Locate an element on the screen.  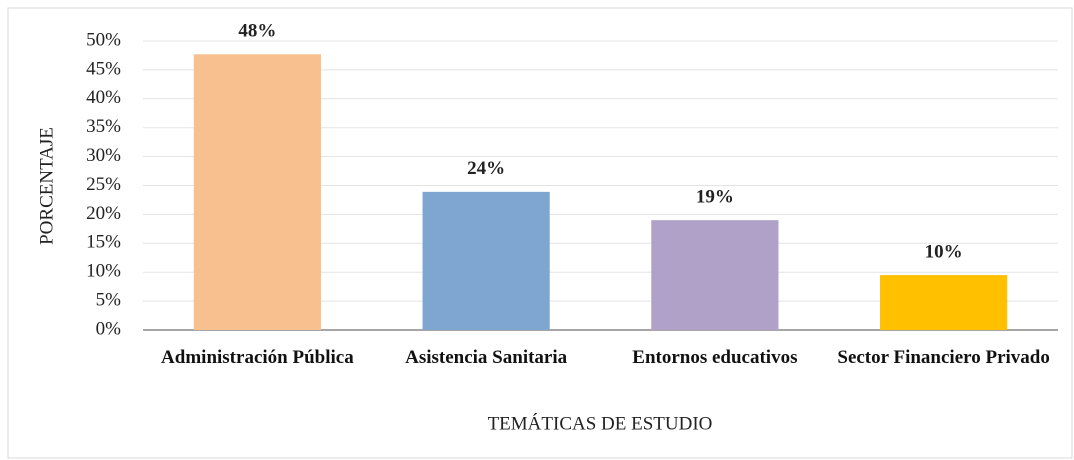
y-tick-label: 5% is located at coordinates (109, 299).